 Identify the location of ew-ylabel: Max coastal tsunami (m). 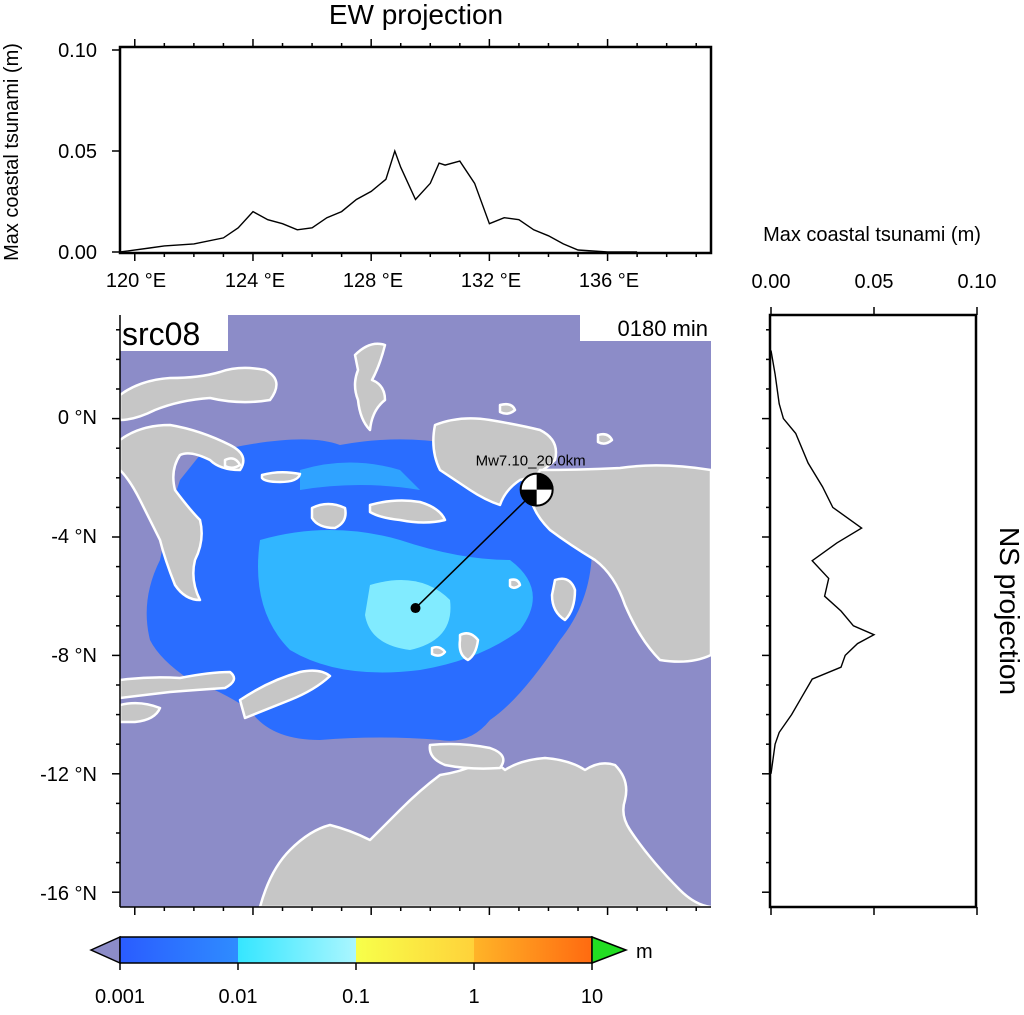
(12, 152).